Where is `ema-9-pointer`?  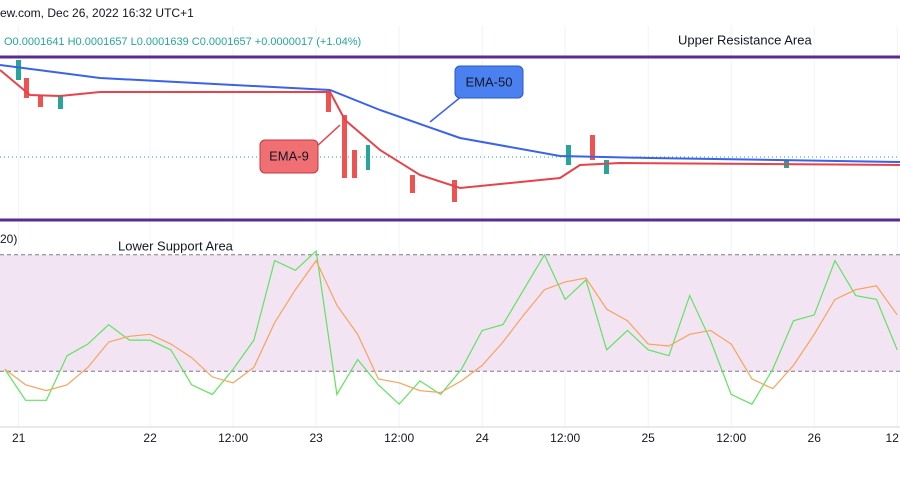
ema-9-pointer is located at coordinates (327, 136).